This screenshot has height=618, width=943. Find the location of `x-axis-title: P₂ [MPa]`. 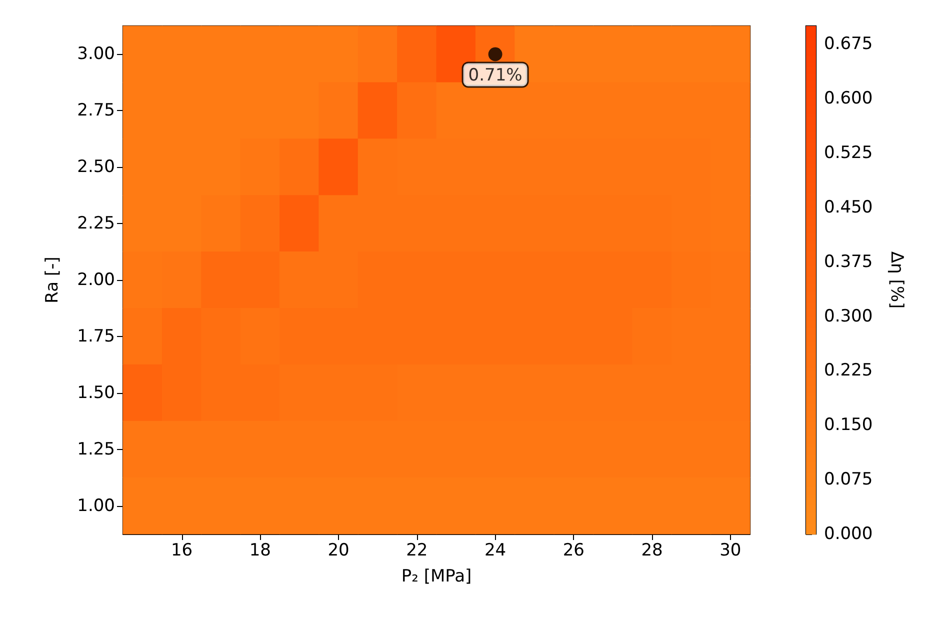

x-axis-title: P₂ [MPa] is located at coordinates (436, 576).